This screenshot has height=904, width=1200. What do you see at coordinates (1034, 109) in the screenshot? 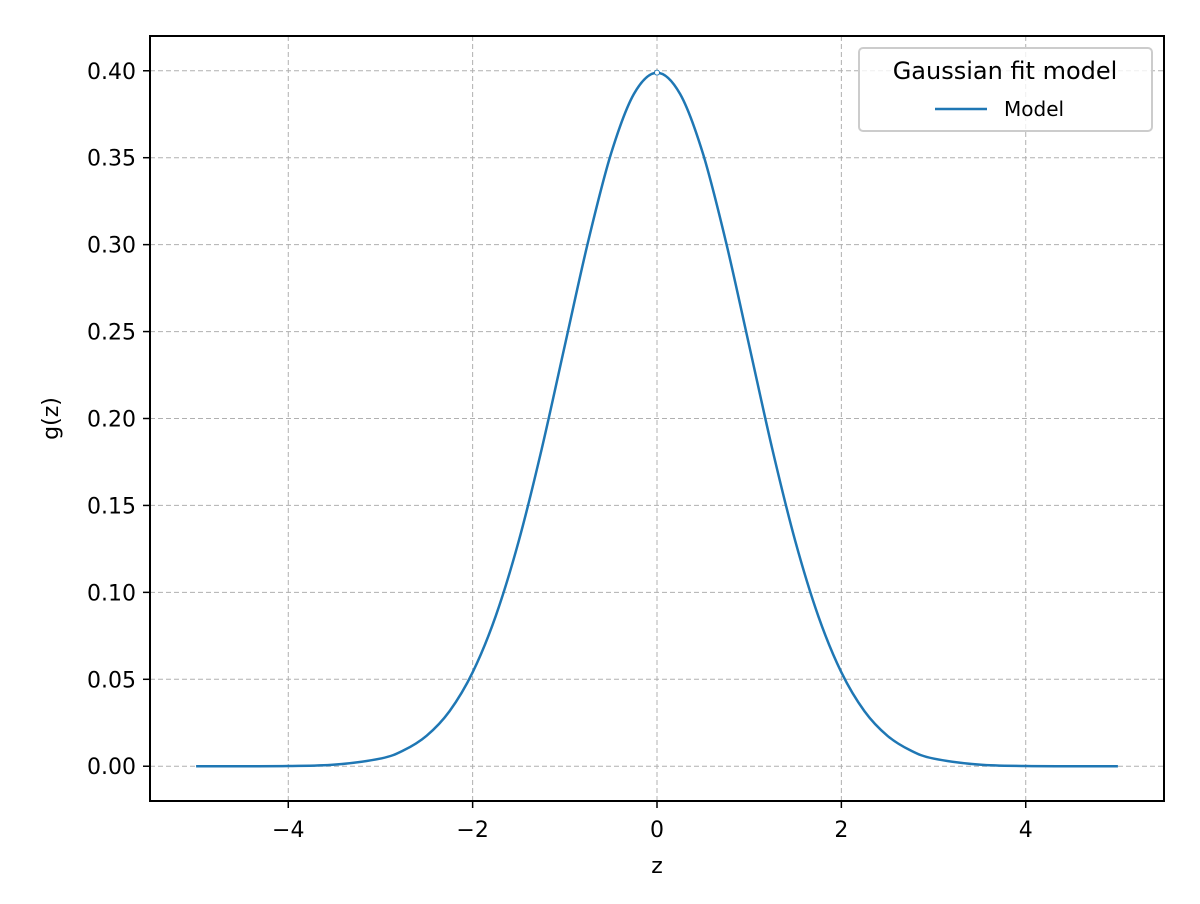
I see `legend-entry-model: Model` at bounding box center [1034, 109].